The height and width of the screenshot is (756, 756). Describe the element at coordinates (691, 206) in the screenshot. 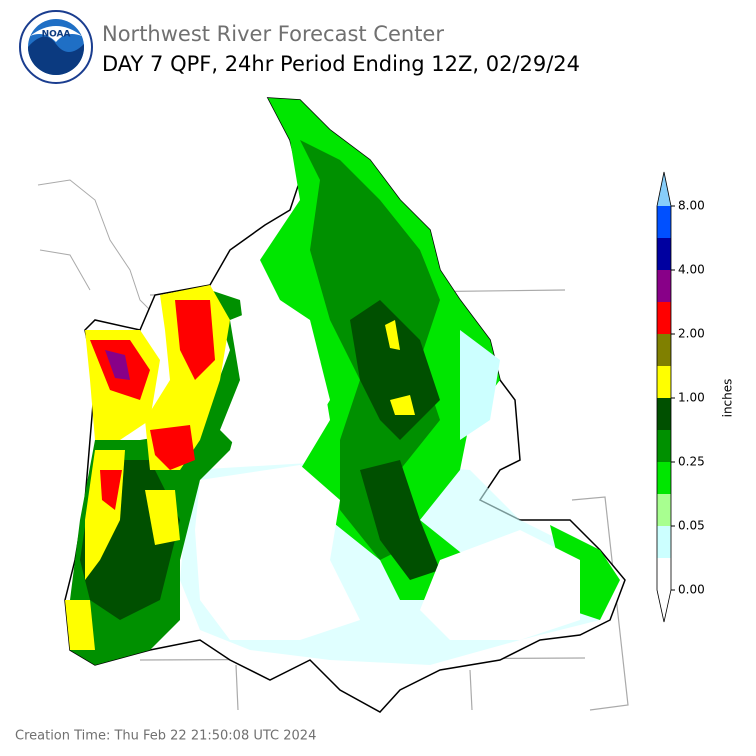

I see `colorbar-tick-label: 8.00` at that location.